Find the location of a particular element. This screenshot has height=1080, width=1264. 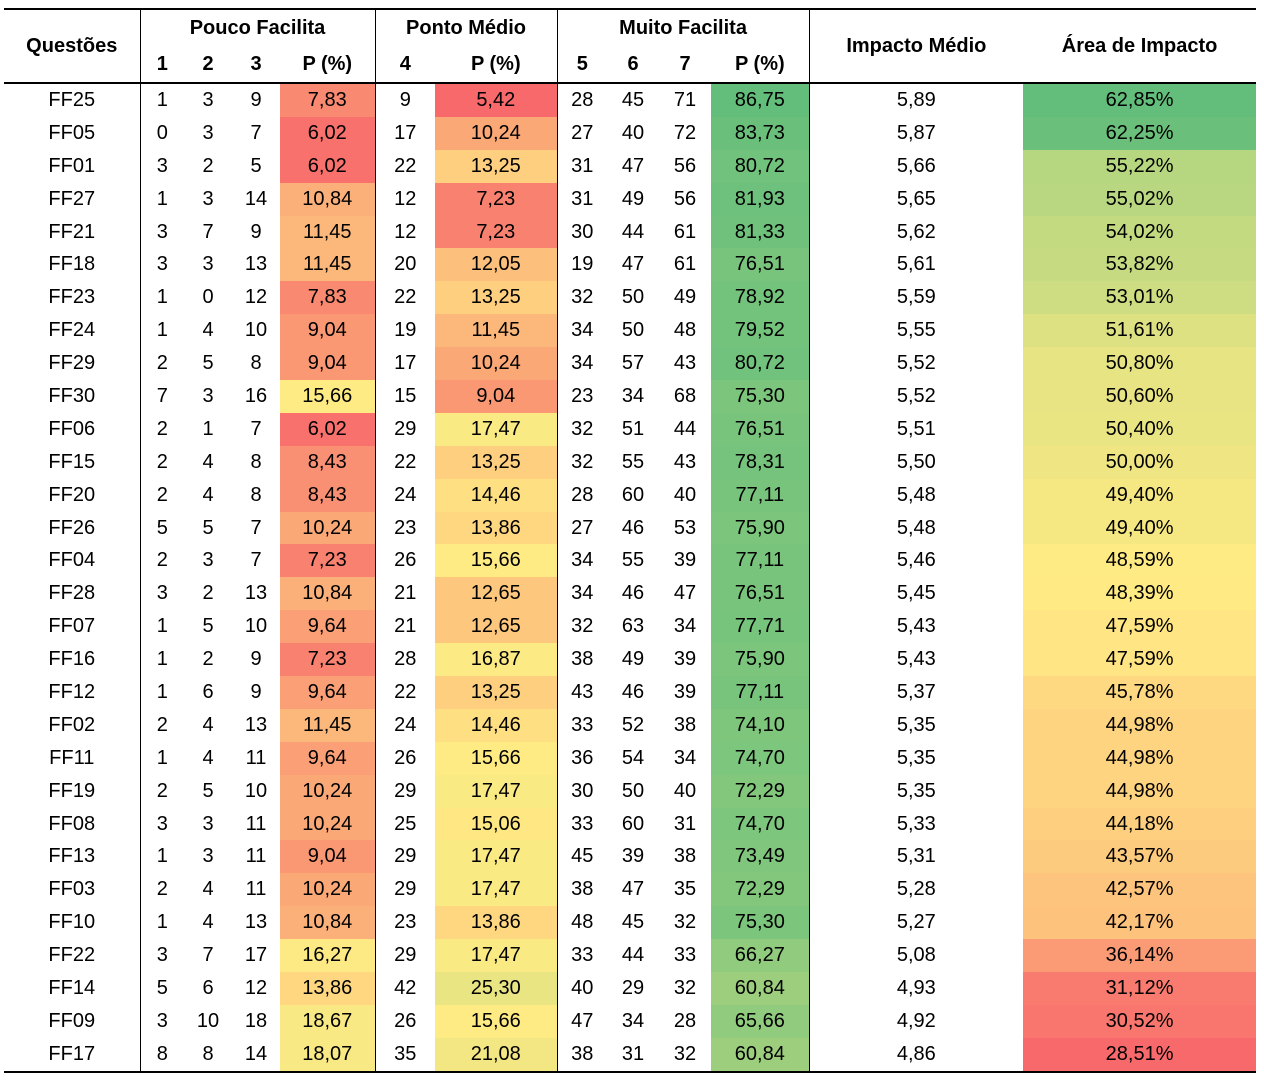

value-cell: 75,30 is located at coordinates (760, 923).